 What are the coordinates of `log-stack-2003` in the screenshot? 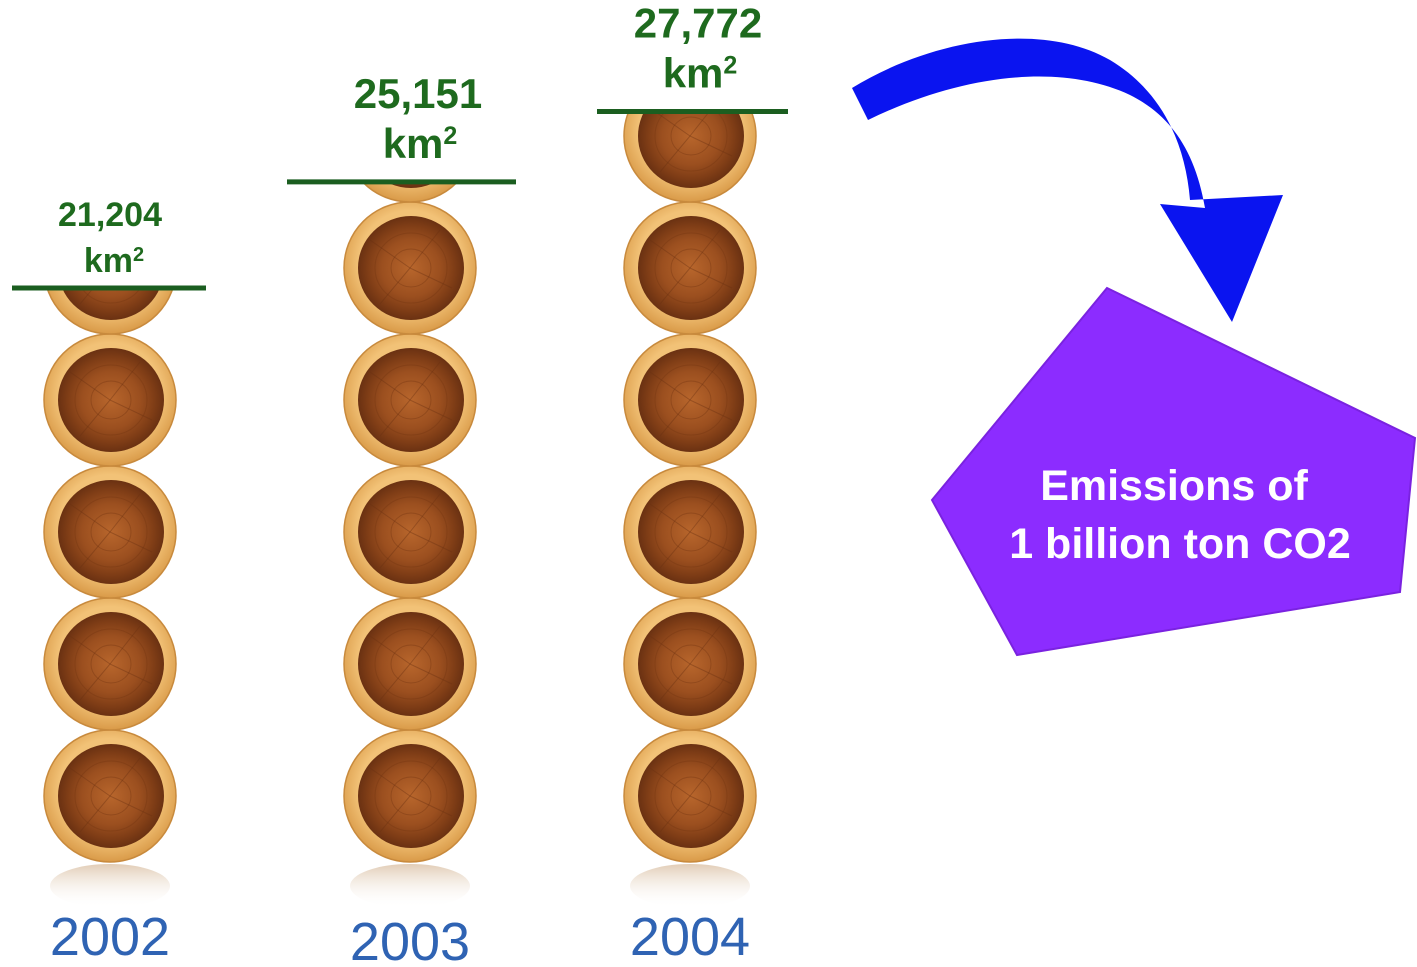 It's located at (410, 454).